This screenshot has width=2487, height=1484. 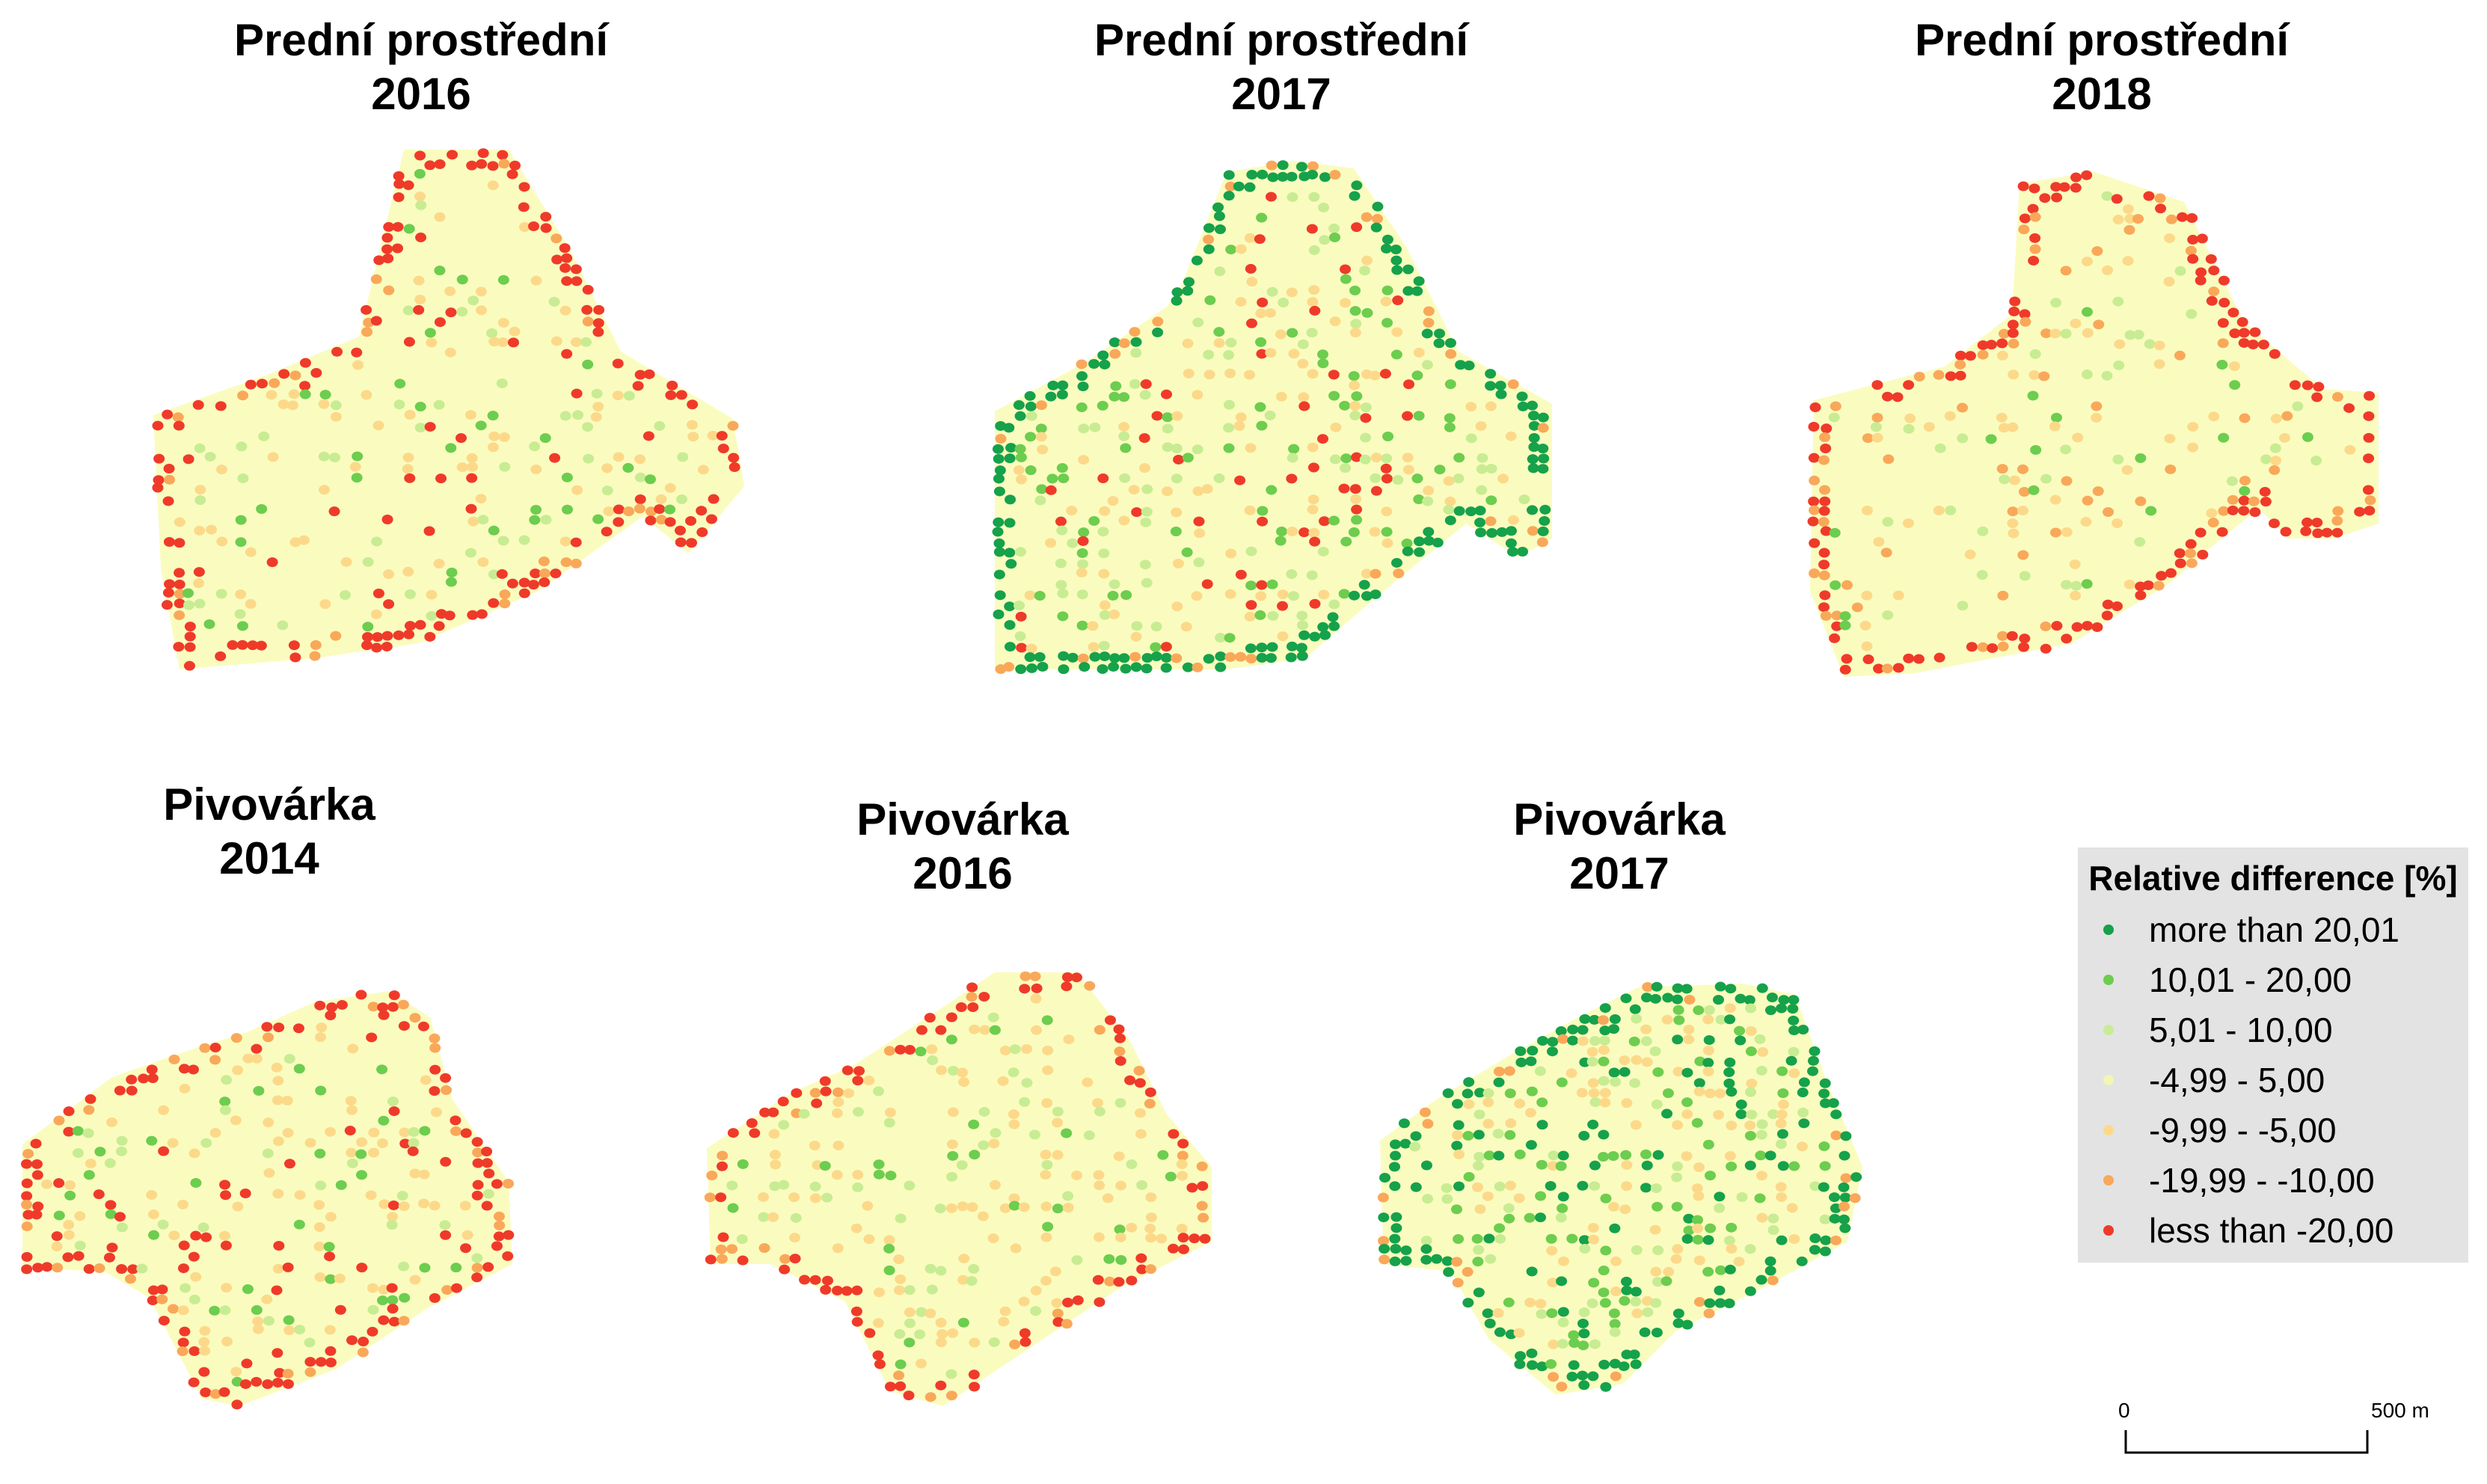 I want to click on legend-label-4: -4,99 - 5,00, so click(x=2237, y=1080).